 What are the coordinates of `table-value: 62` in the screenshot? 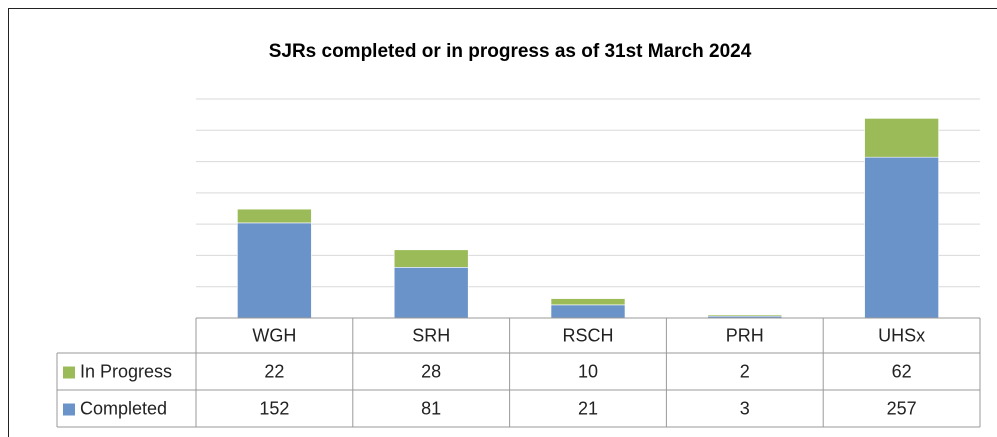 It's located at (902, 371).